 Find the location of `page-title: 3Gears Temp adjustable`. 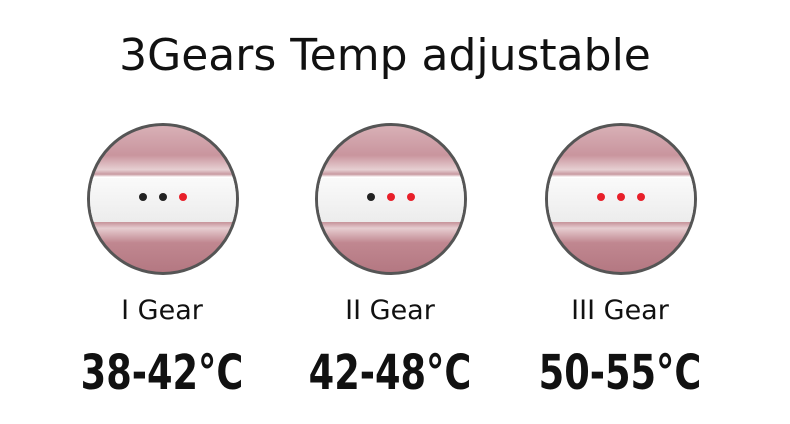

page-title: 3Gears Temp adjustable is located at coordinates (385, 55).